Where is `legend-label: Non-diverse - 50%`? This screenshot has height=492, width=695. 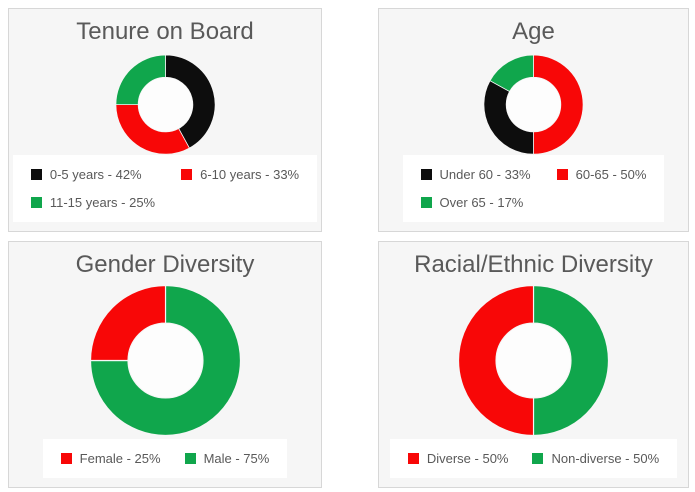 legend-label: Non-diverse - 50% is located at coordinates (605, 458).